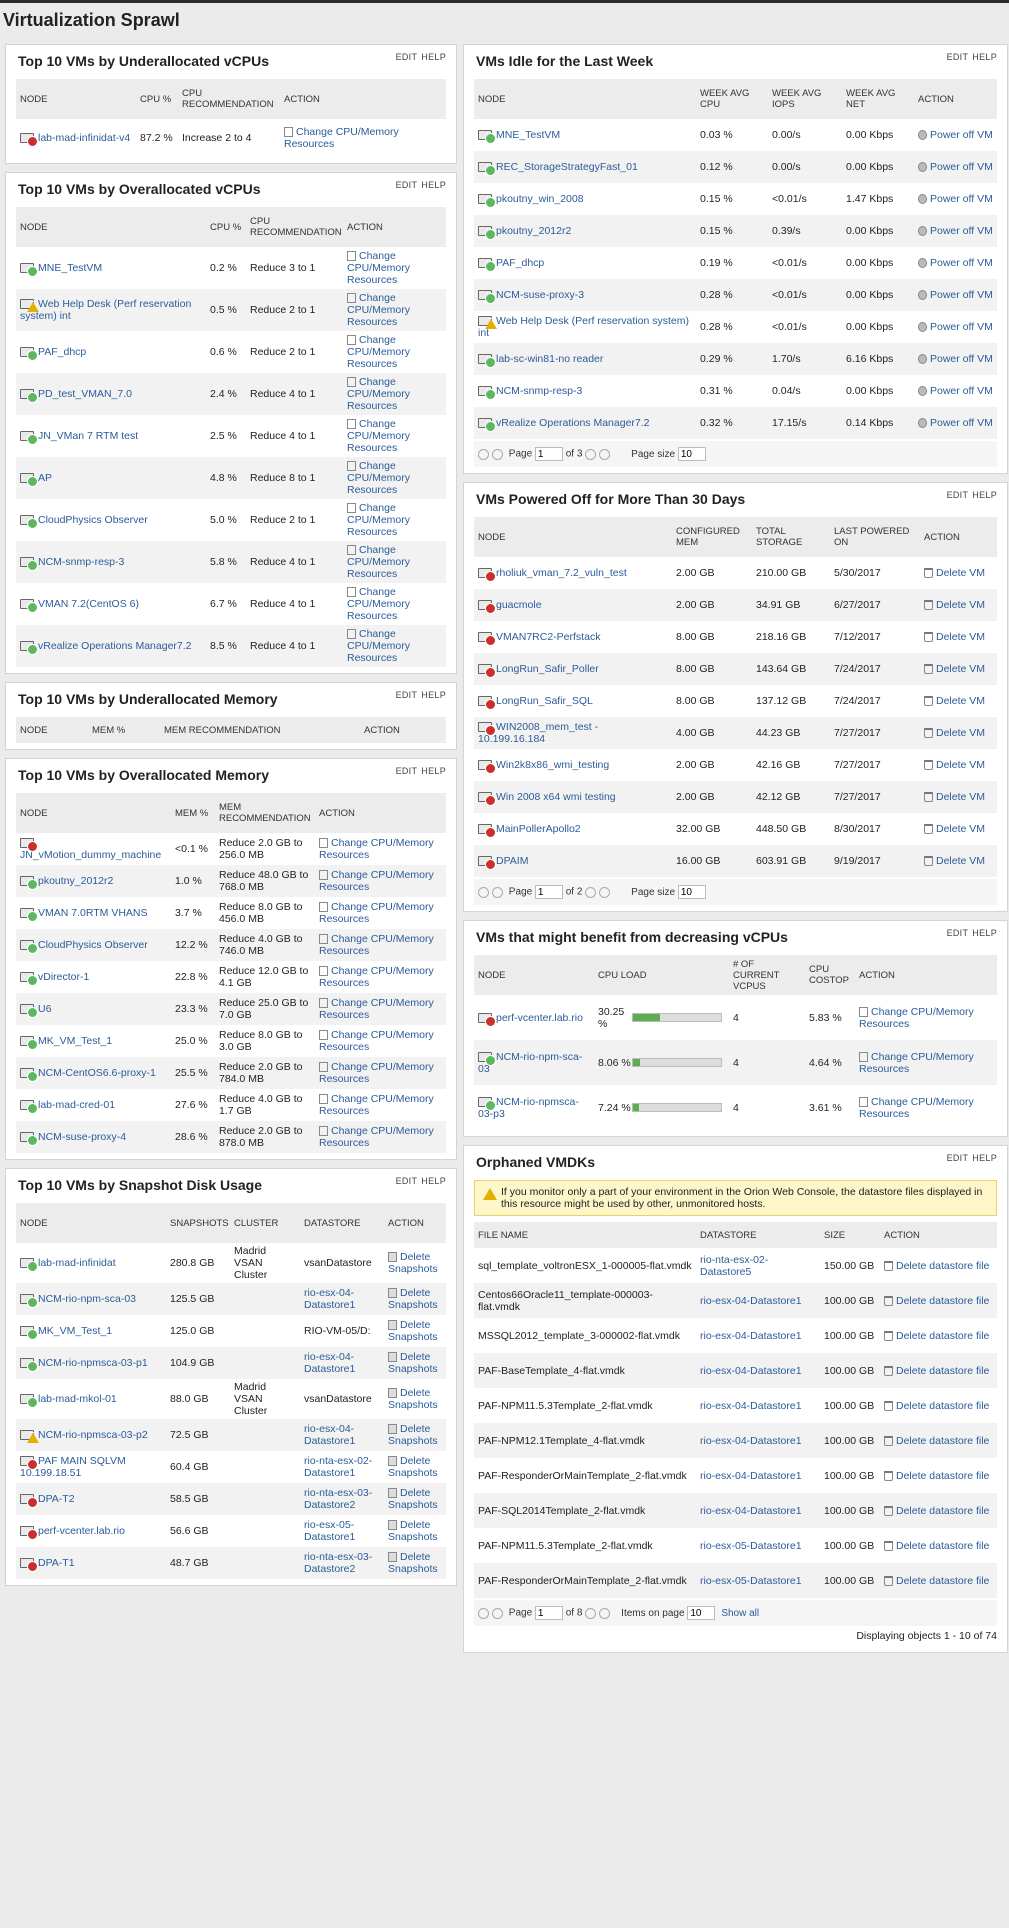 The image size is (1009, 1928). I want to click on node-link: Win 2008 x64 wmi testing, so click(556, 797).